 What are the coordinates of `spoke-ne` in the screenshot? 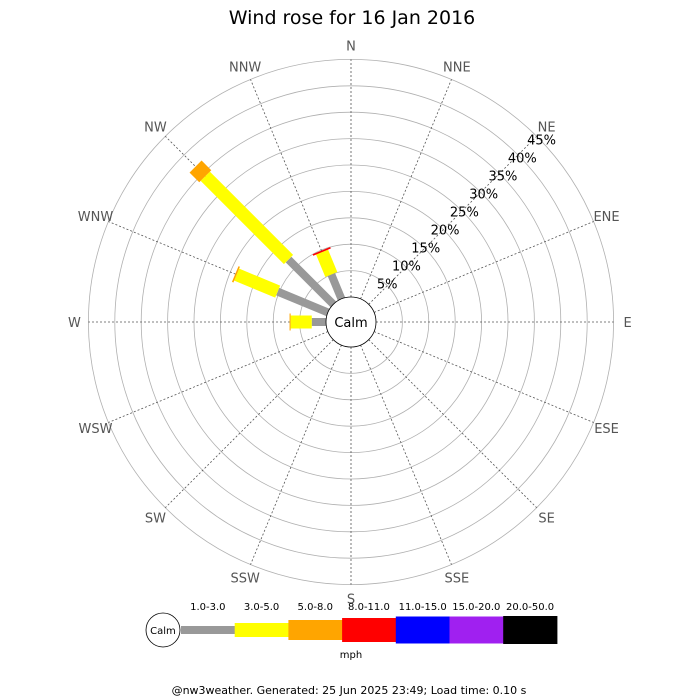 It's located at (452, 220).